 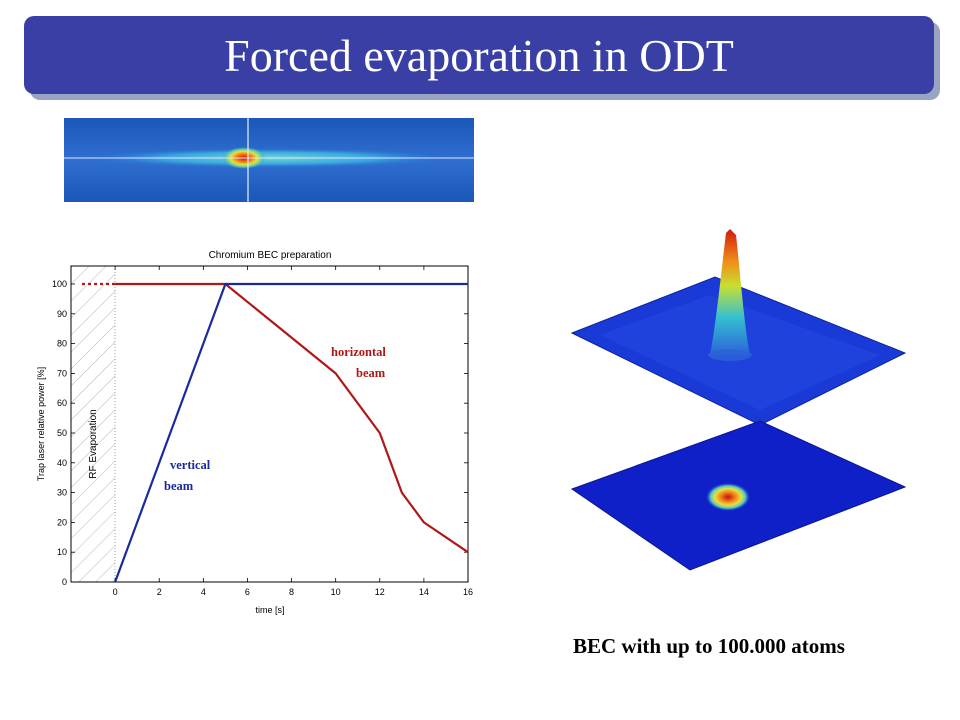 I want to click on x-tick-label: 6, so click(x=247, y=592).